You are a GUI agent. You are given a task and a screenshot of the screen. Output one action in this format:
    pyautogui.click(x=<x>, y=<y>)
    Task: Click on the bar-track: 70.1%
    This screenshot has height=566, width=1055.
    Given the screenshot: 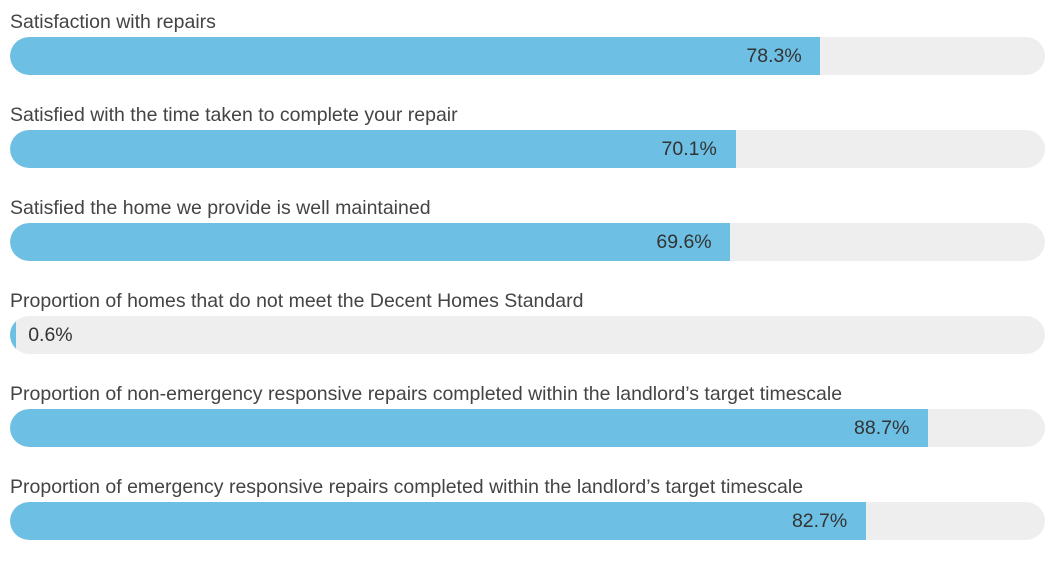 What is the action you would take?
    pyautogui.click(x=527, y=149)
    